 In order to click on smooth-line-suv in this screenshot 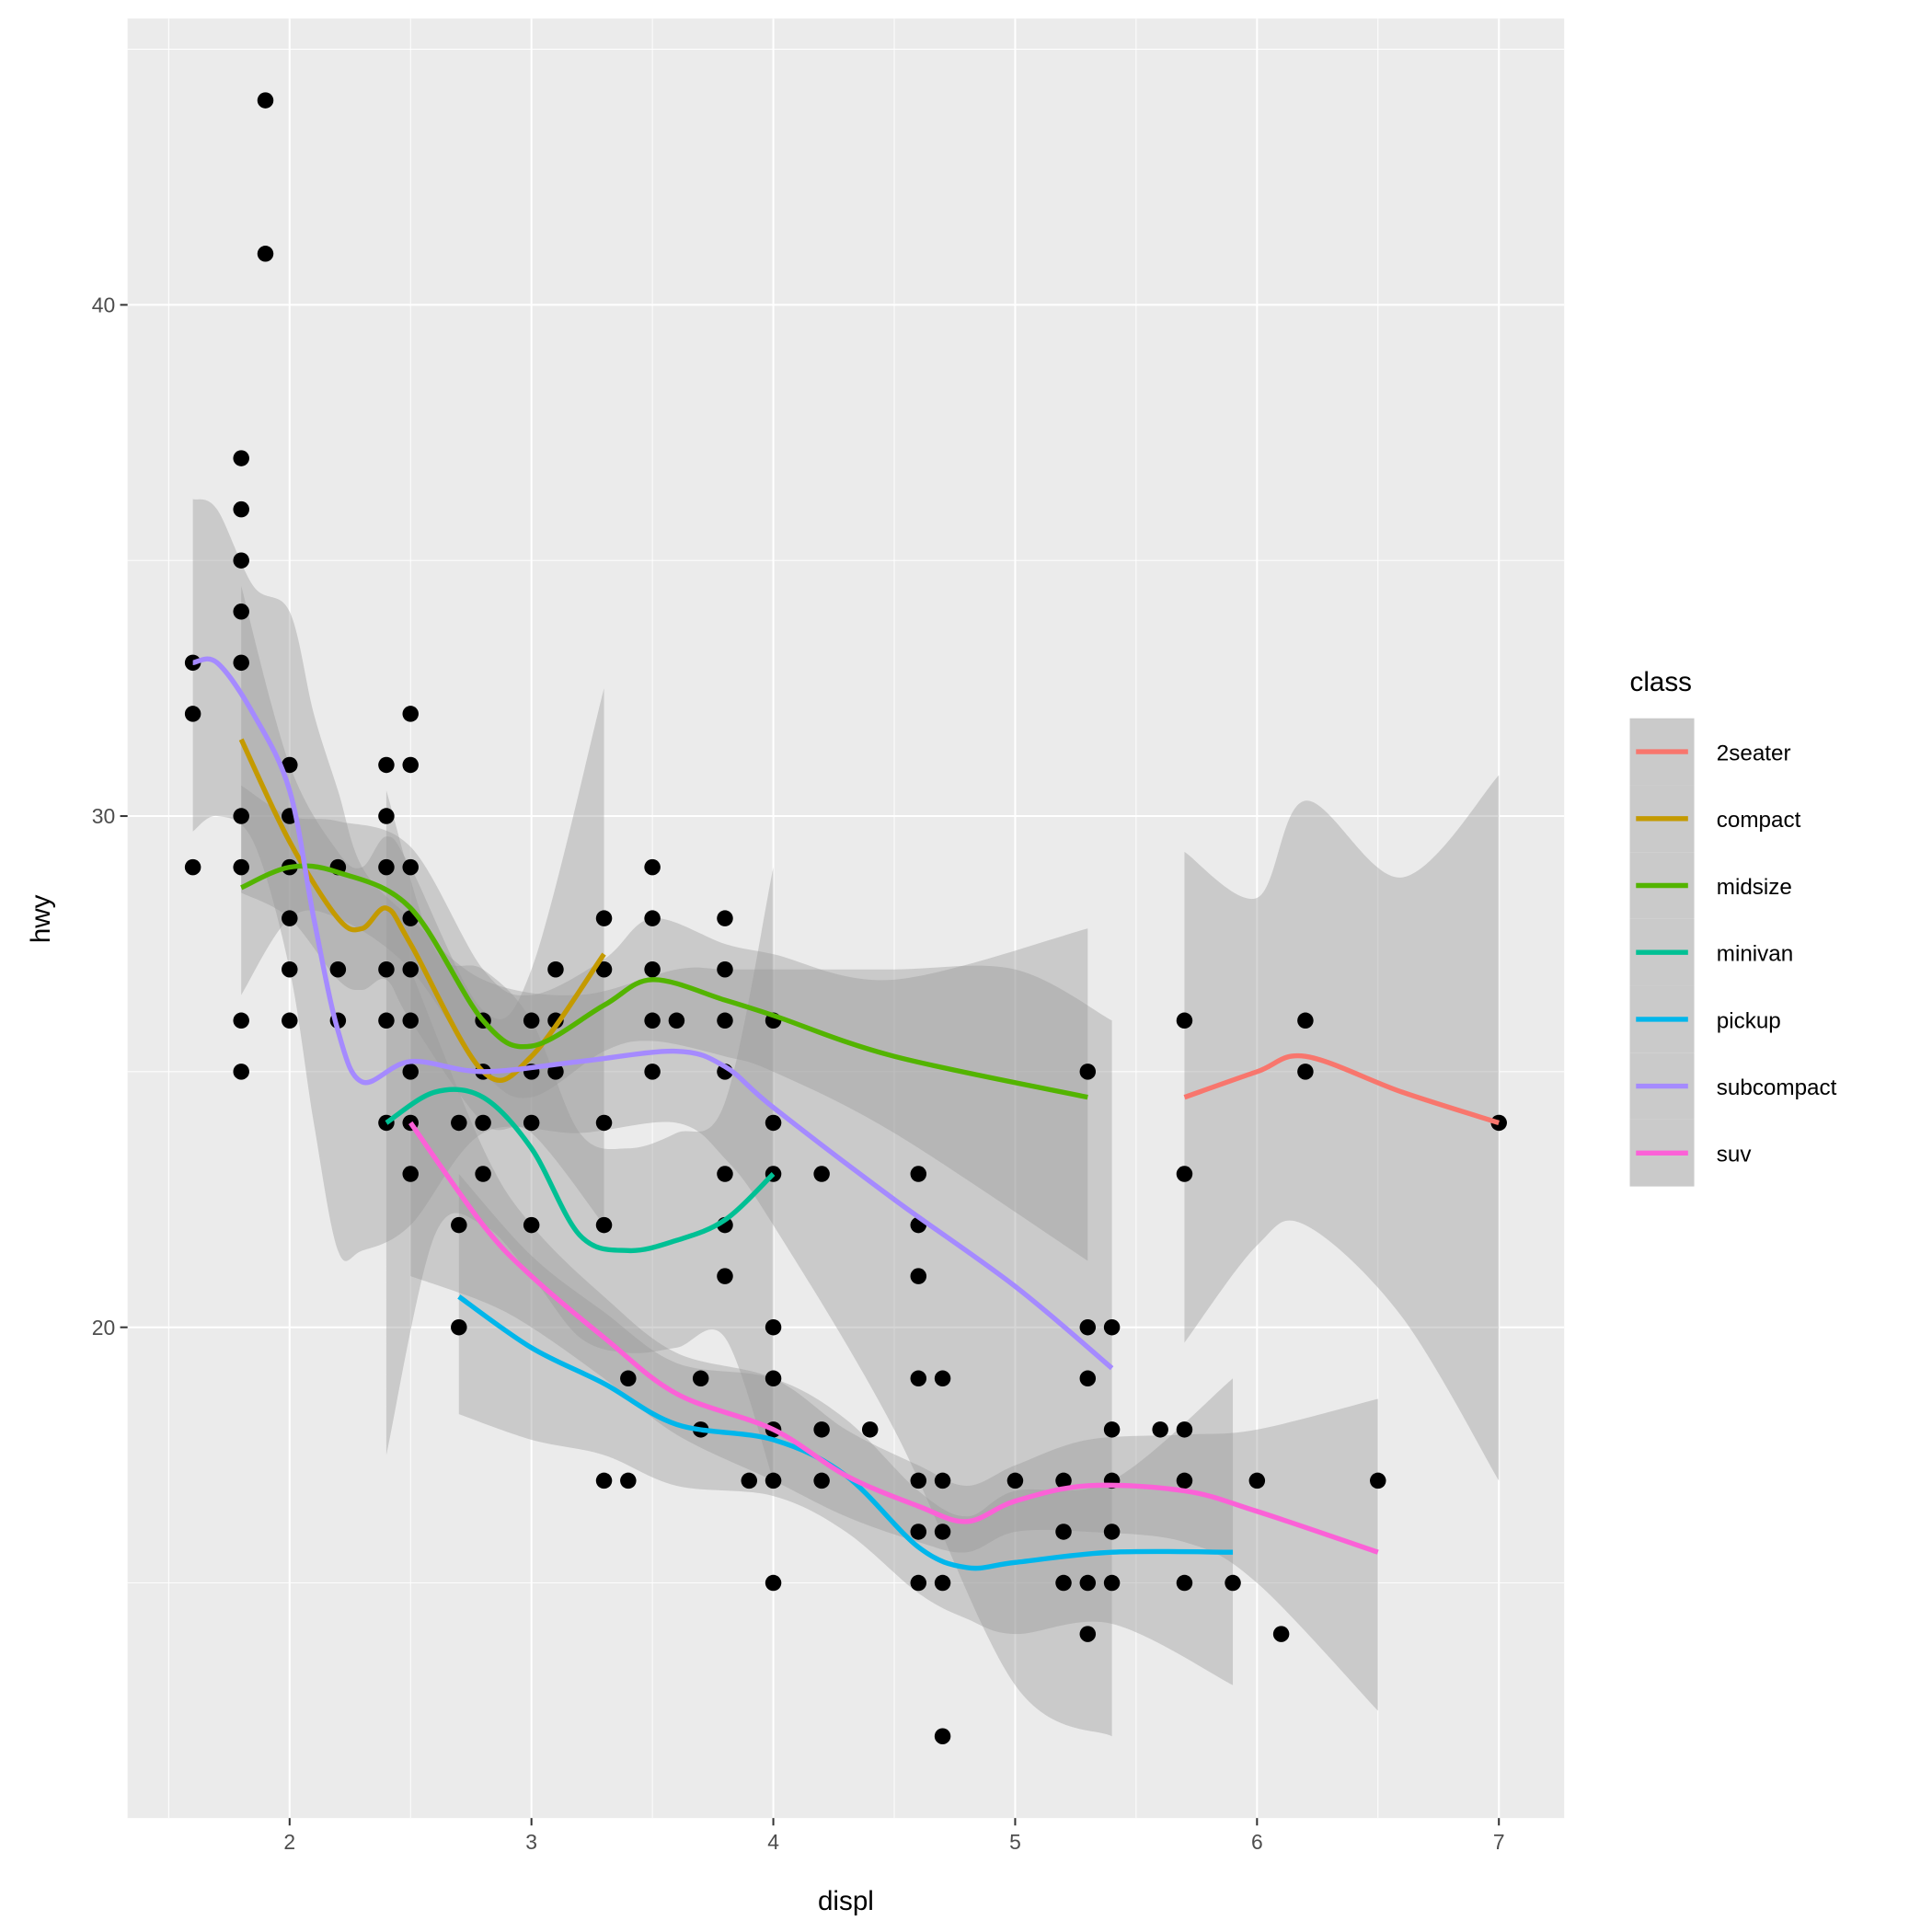, I will do `click(893, 1338)`.